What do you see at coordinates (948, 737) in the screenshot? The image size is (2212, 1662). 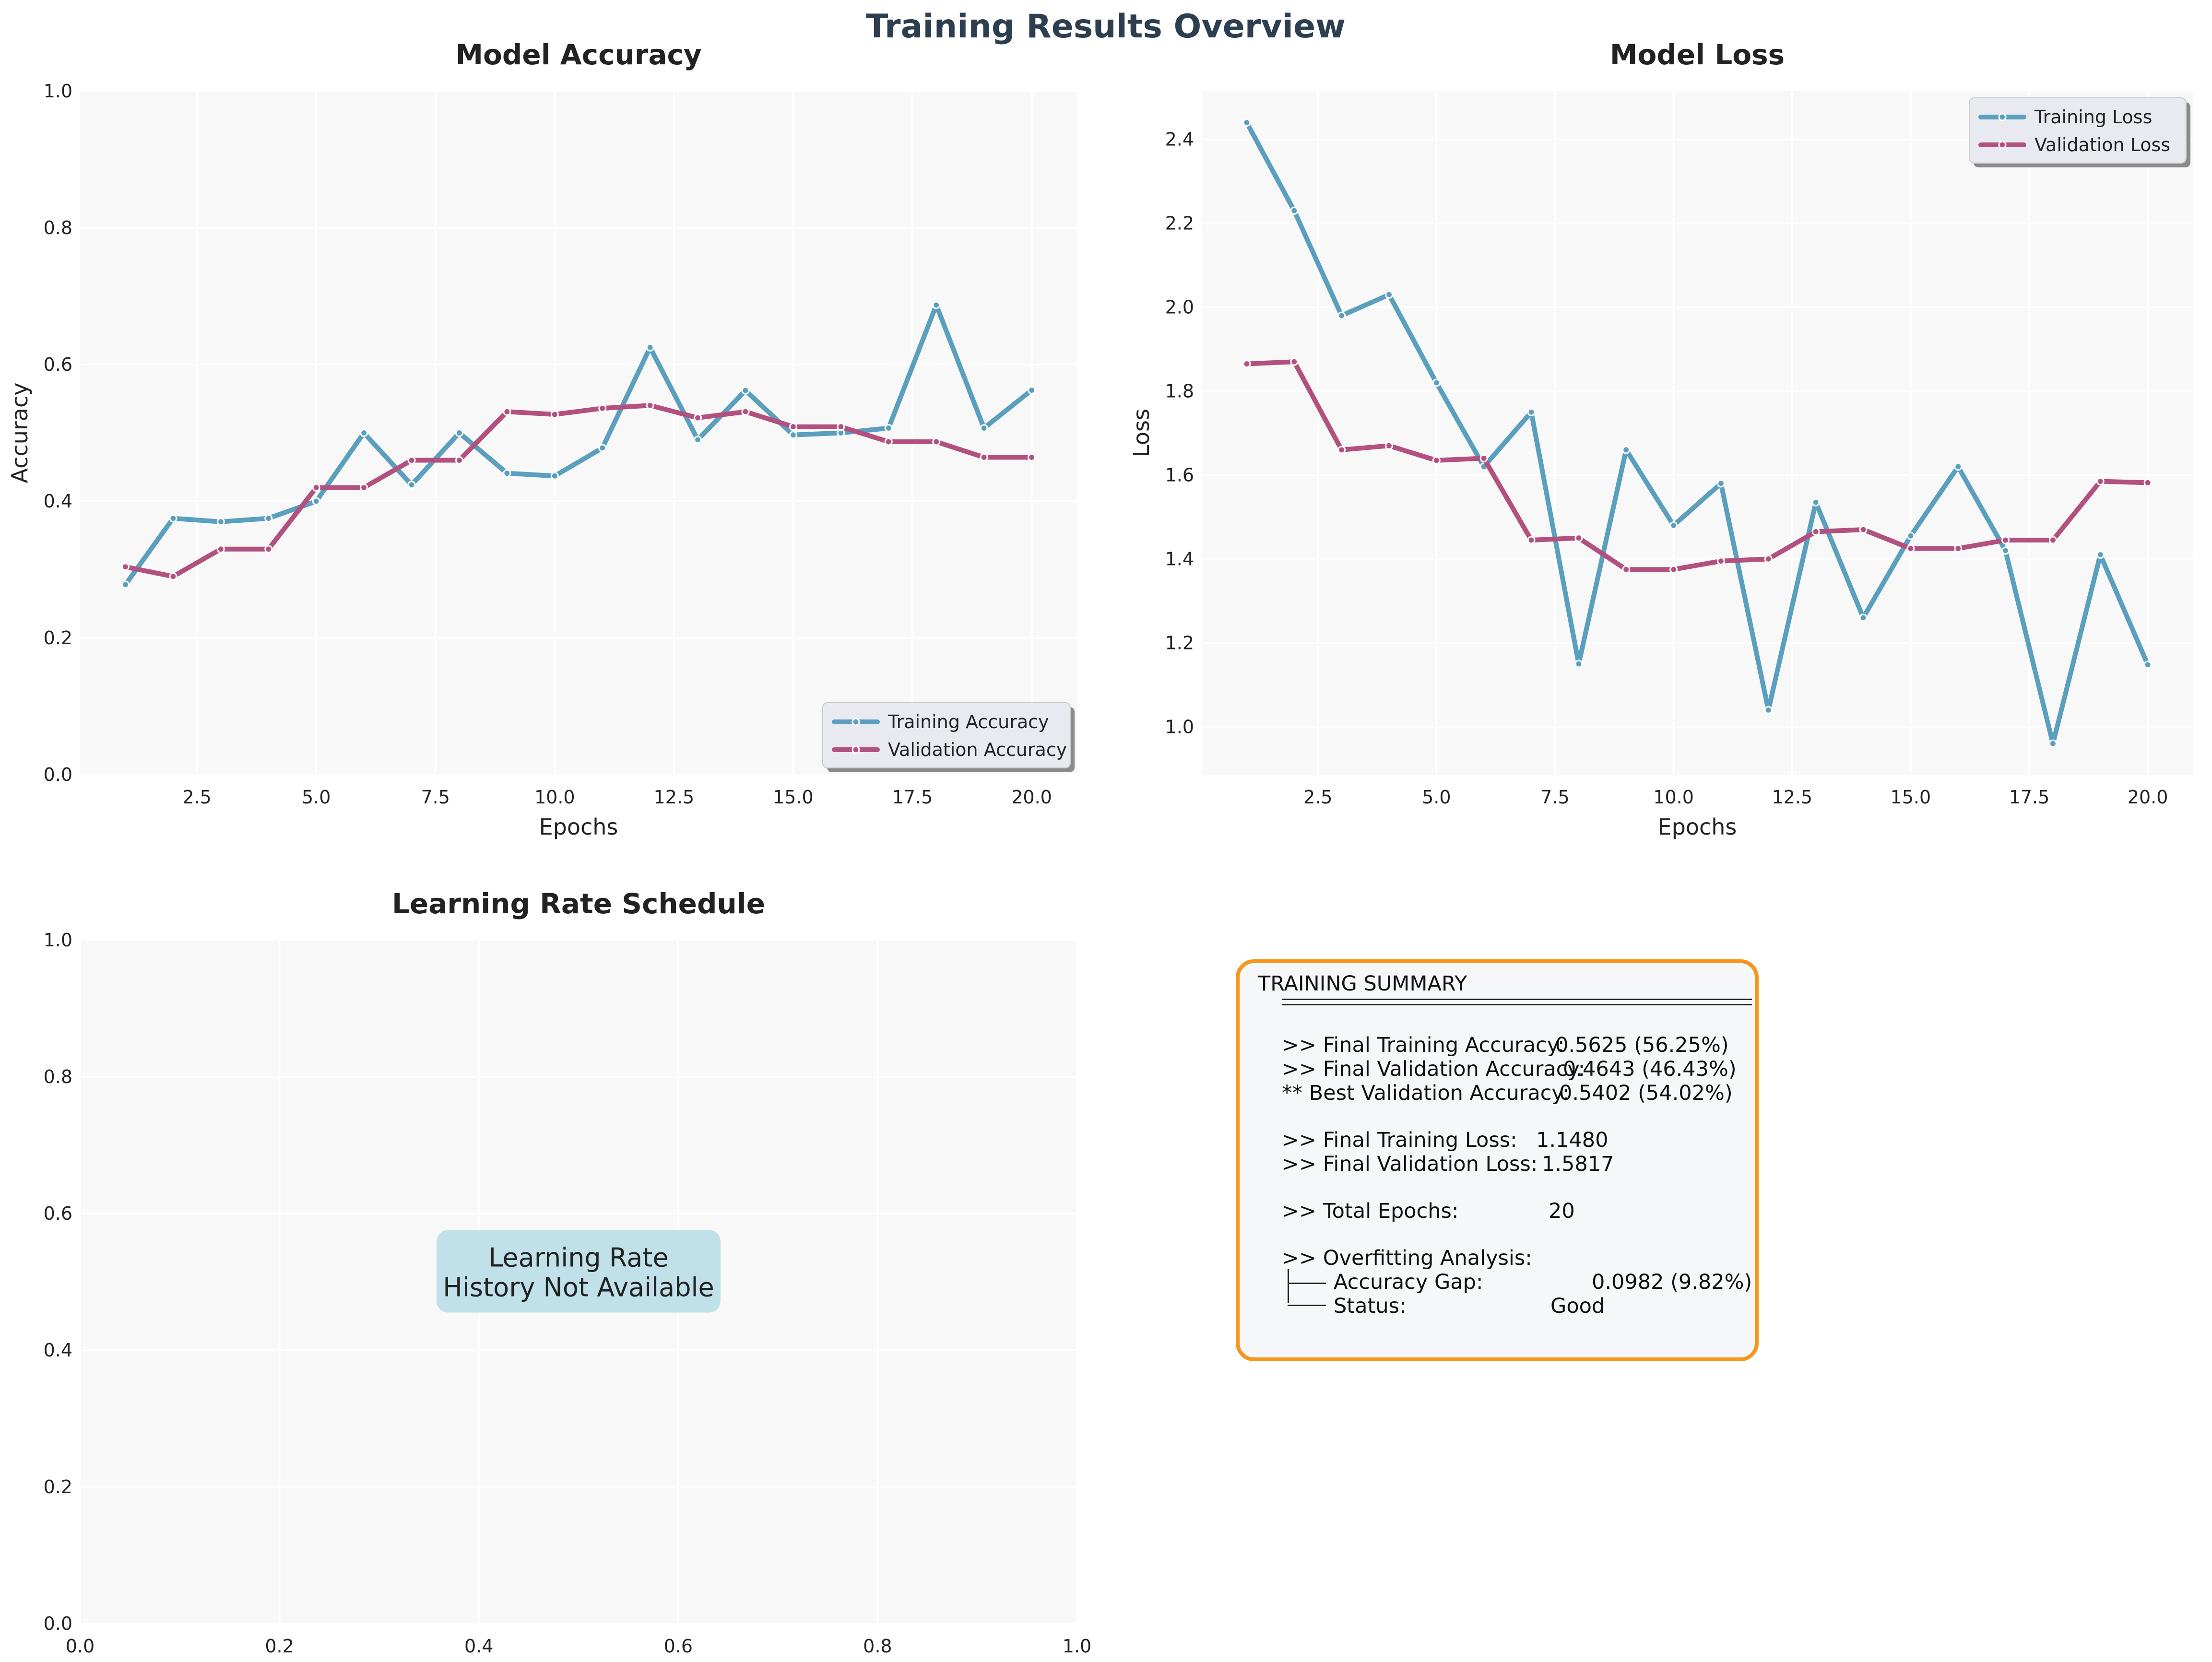 I see `legend: Training Accuracy Validation Accuracy` at bounding box center [948, 737].